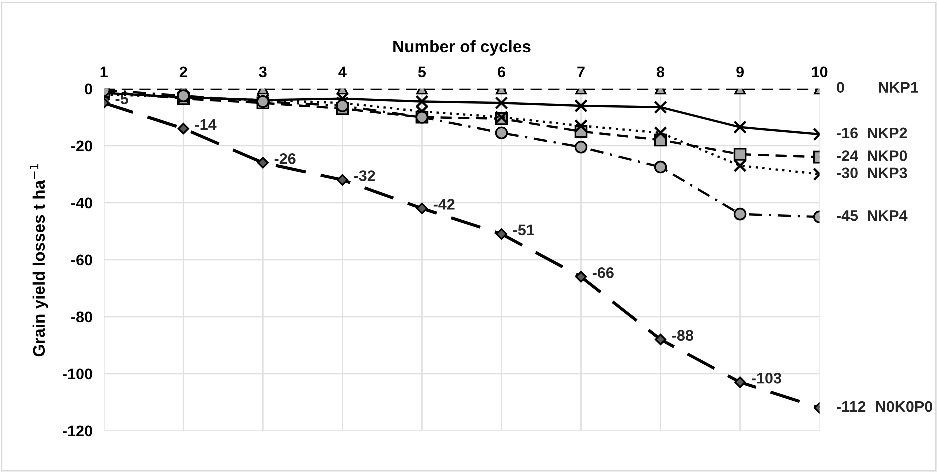 The width and height of the screenshot is (938, 473). Describe the element at coordinates (898, 87) in the screenshot. I see `text: NKP1` at that location.